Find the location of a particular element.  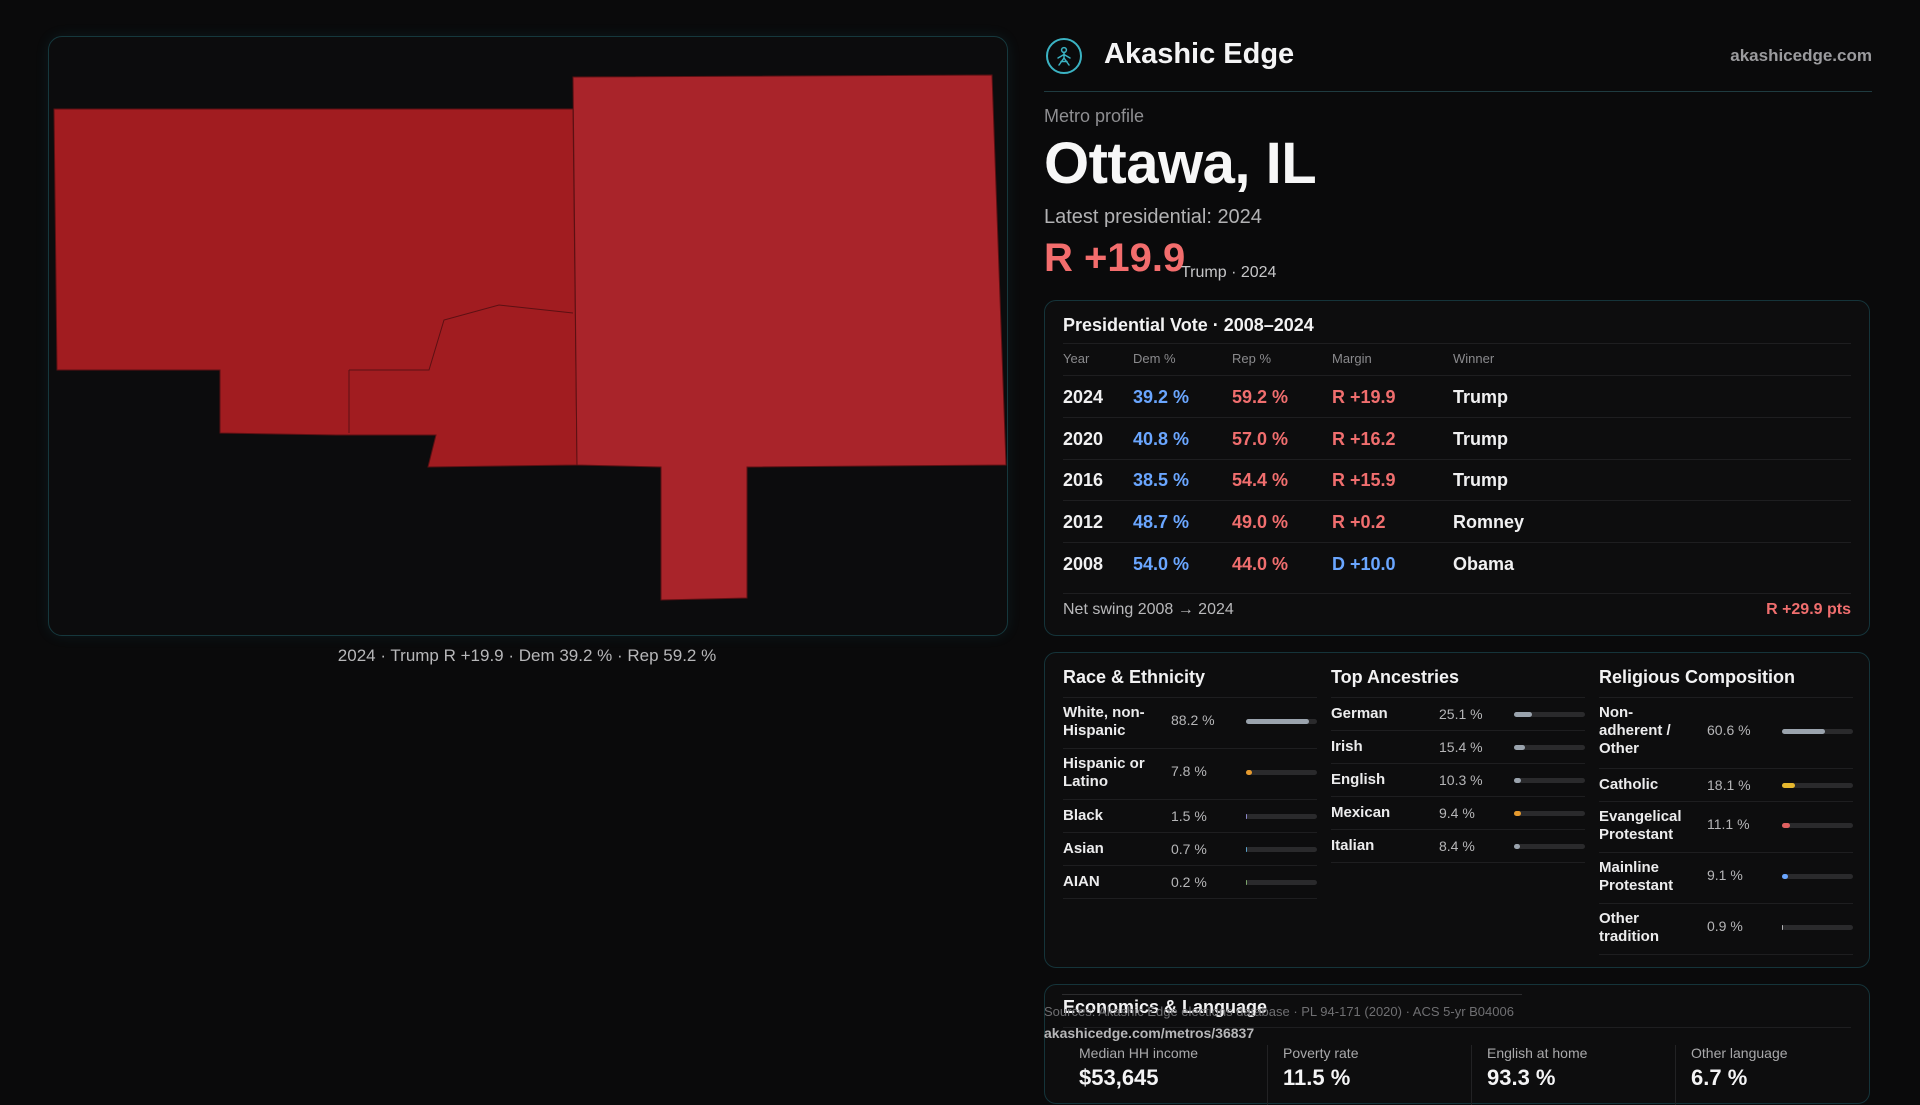

ancestry-title: Top Ancestries is located at coordinates (1458, 682).